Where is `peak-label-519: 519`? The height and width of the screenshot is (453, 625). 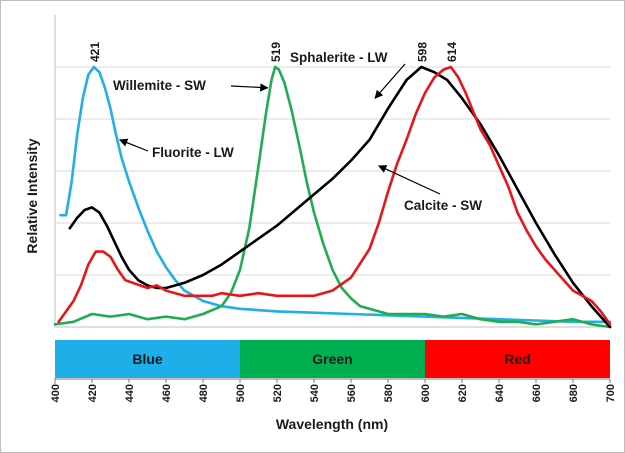
peak-label-519: 519 is located at coordinates (276, 52).